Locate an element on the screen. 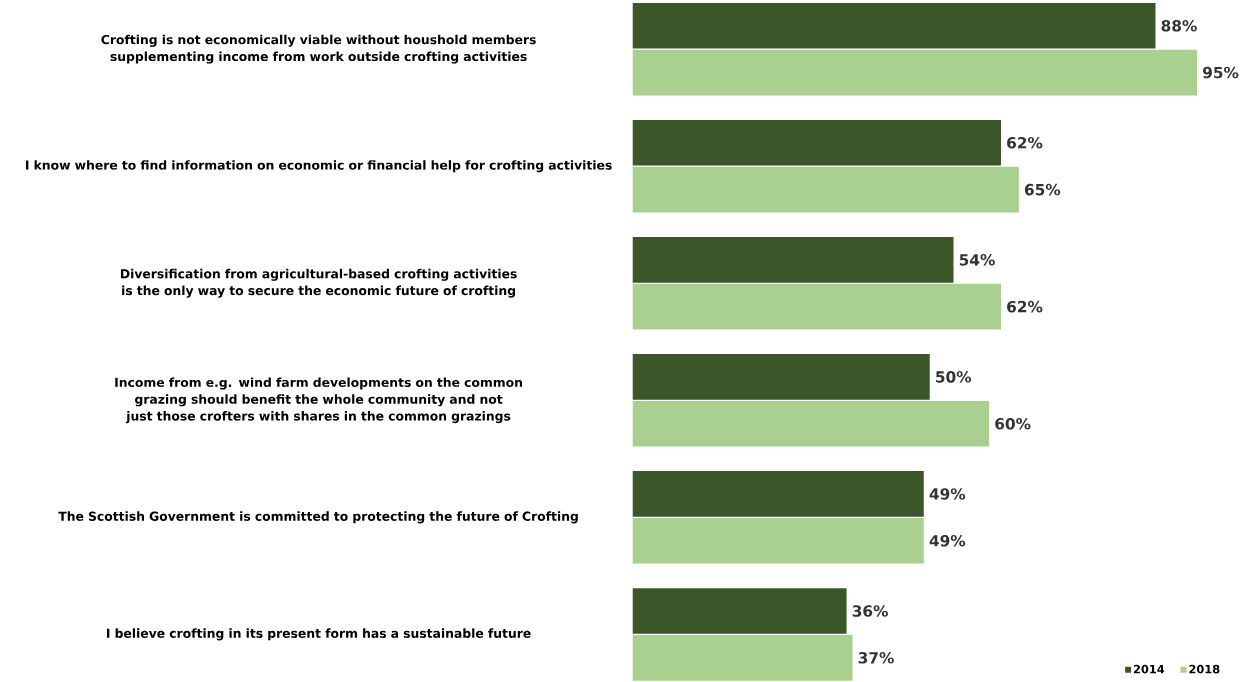 The height and width of the screenshot is (682, 1258). y-tick-label: Income from e.g. wind farm developments on the common grazing should benefit the whole community and not just those crofters with shares in the common grazings is located at coordinates (318, 400).